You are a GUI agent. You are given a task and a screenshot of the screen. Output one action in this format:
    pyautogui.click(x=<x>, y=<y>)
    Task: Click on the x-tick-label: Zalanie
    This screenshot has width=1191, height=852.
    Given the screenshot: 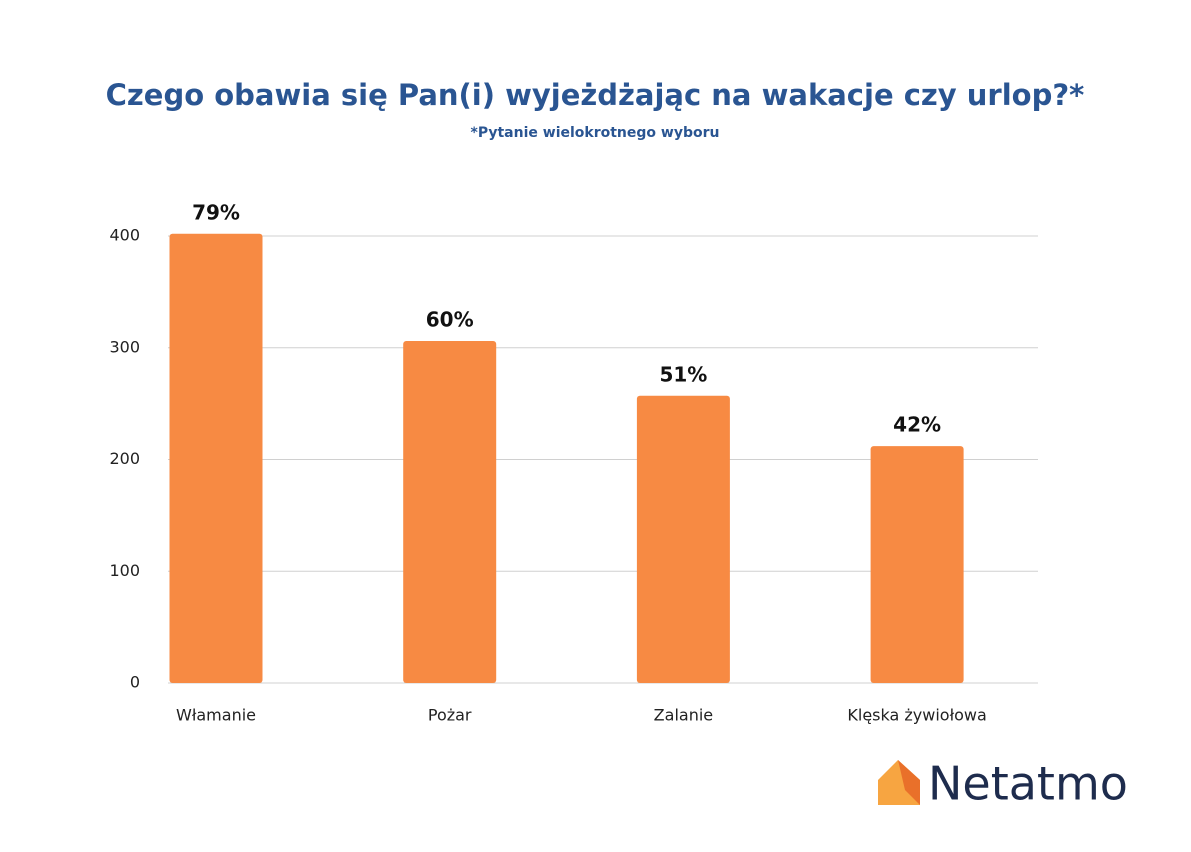 What is the action you would take?
    pyautogui.click(x=683, y=715)
    